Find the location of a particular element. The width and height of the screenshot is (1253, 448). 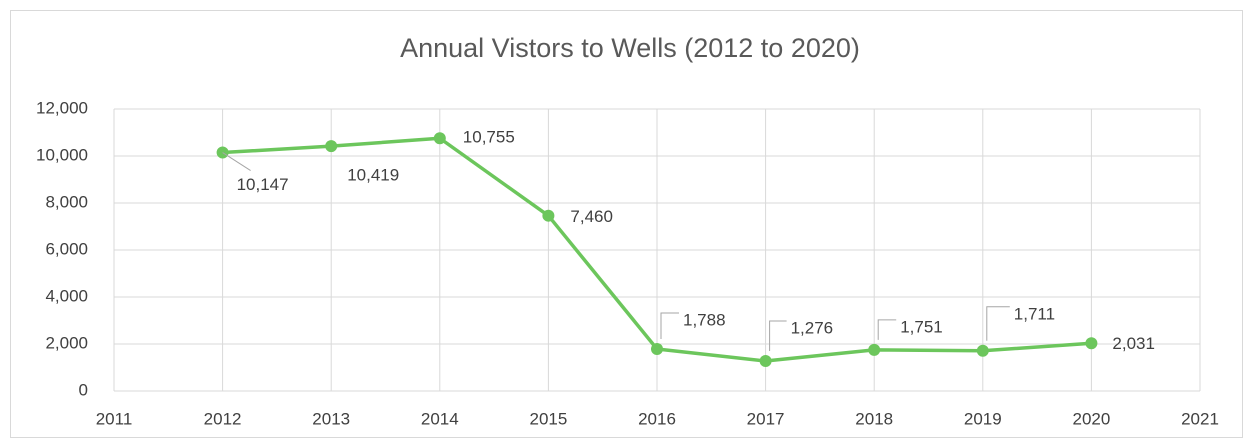

x-tick-label: 2017 is located at coordinates (766, 418).